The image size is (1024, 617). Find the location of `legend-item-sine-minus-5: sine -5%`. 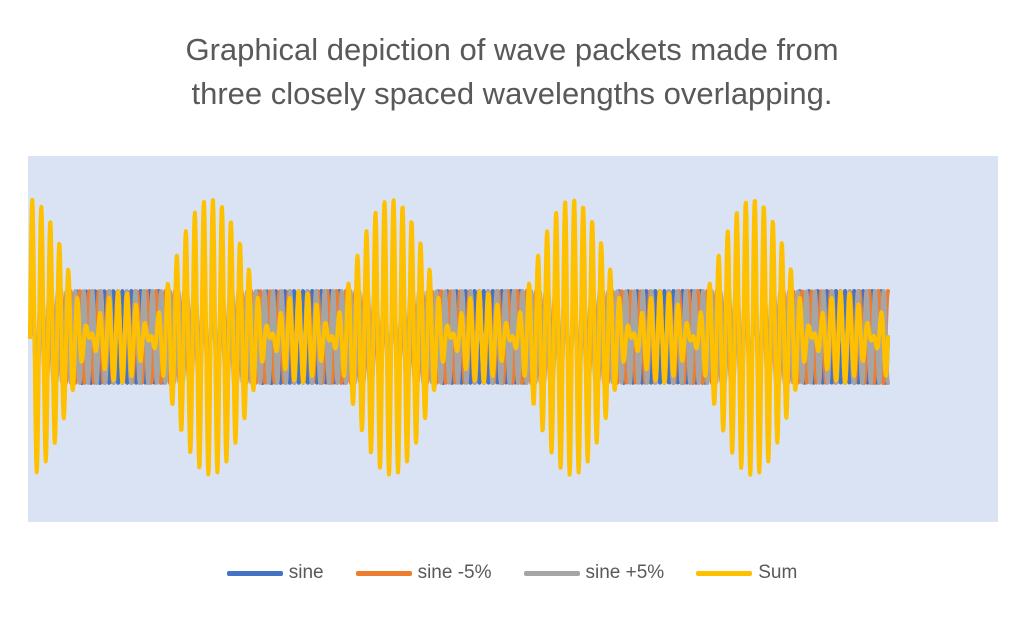

legend-item-sine-minus-5: sine -5% is located at coordinates (423, 573).